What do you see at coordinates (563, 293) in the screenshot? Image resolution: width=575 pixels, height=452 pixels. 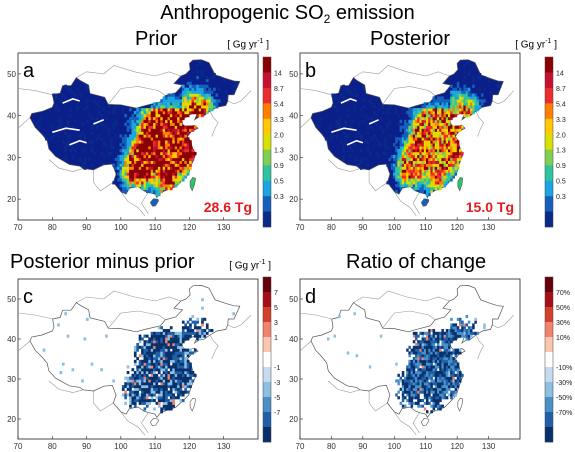 I see `colorbar-label: 70%` at bounding box center [563, 293].